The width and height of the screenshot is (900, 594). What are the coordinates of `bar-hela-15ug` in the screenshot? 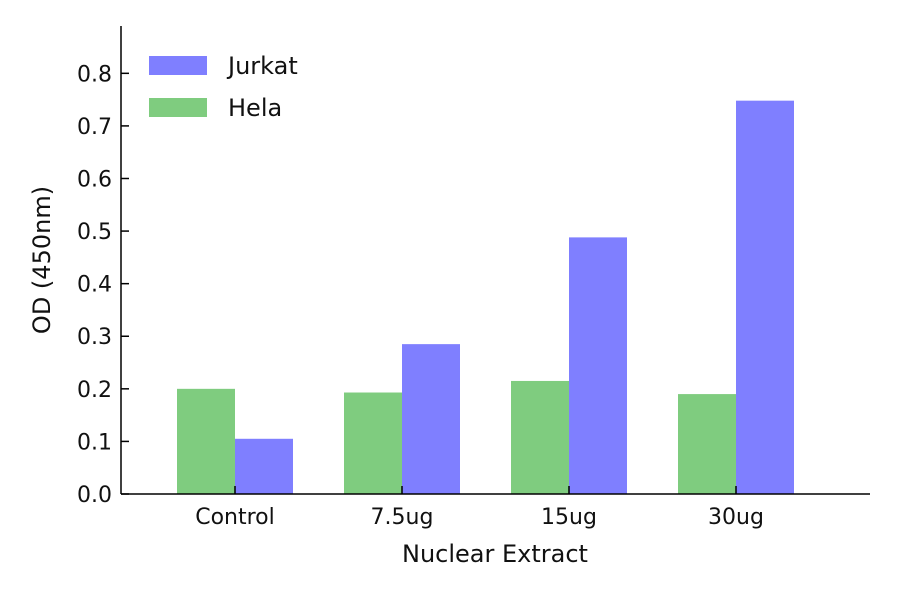 It's located at (540, 437).